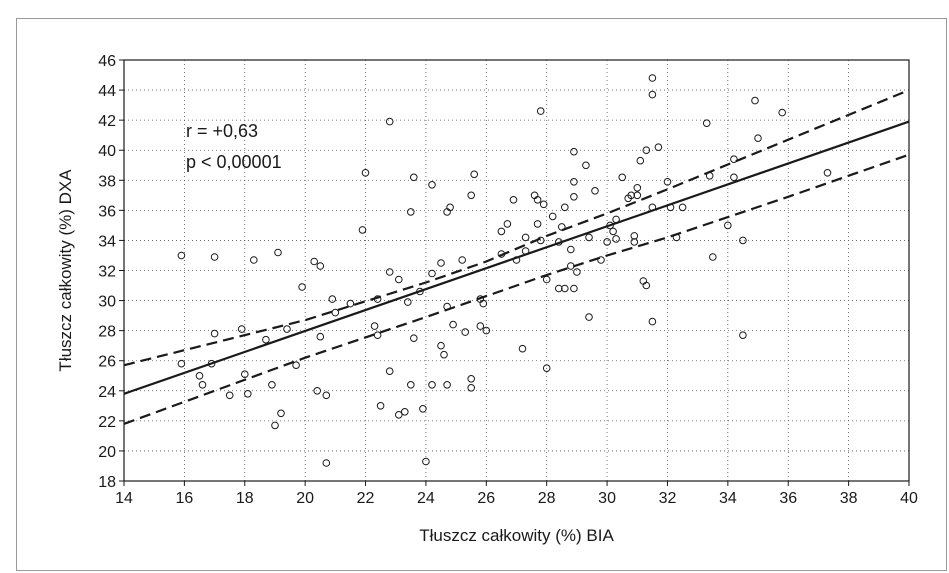 This screenshot has height=573, width=949. I want to click on annotation-p: p < 0,00001, so click(234, 162).